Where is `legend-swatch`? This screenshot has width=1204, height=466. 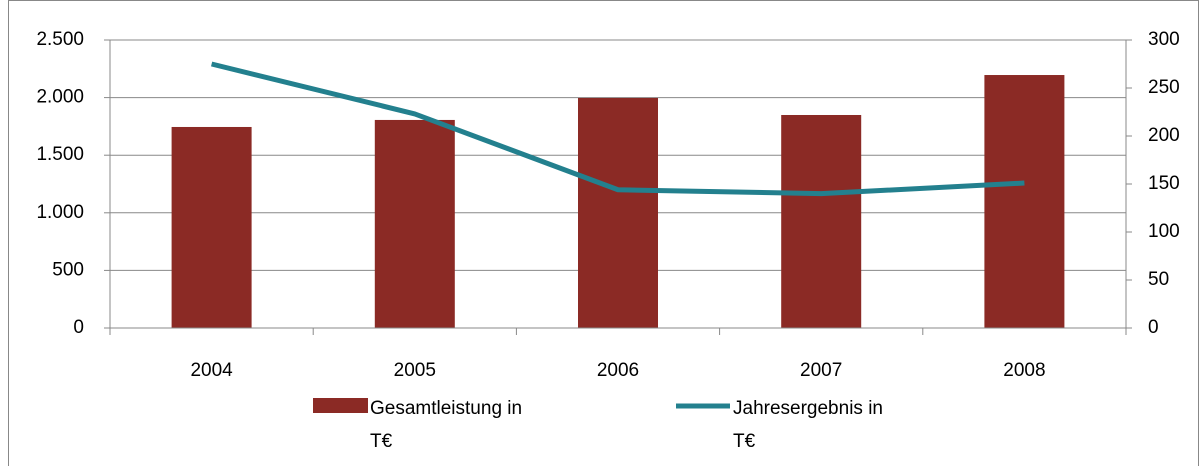 legend-swatch is located at coordinates (340, 405).